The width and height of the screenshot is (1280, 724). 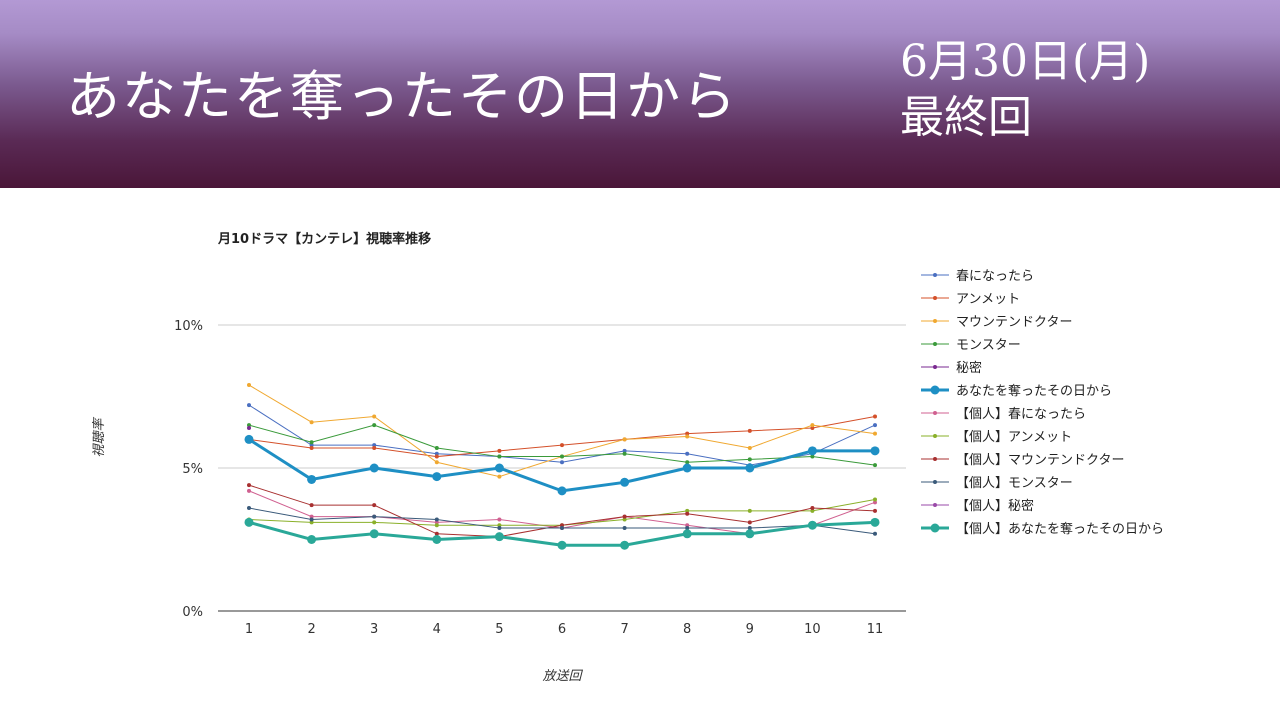 I want to click on drama-title: あなたを奪ったその日から, so click(x=402, y=96).